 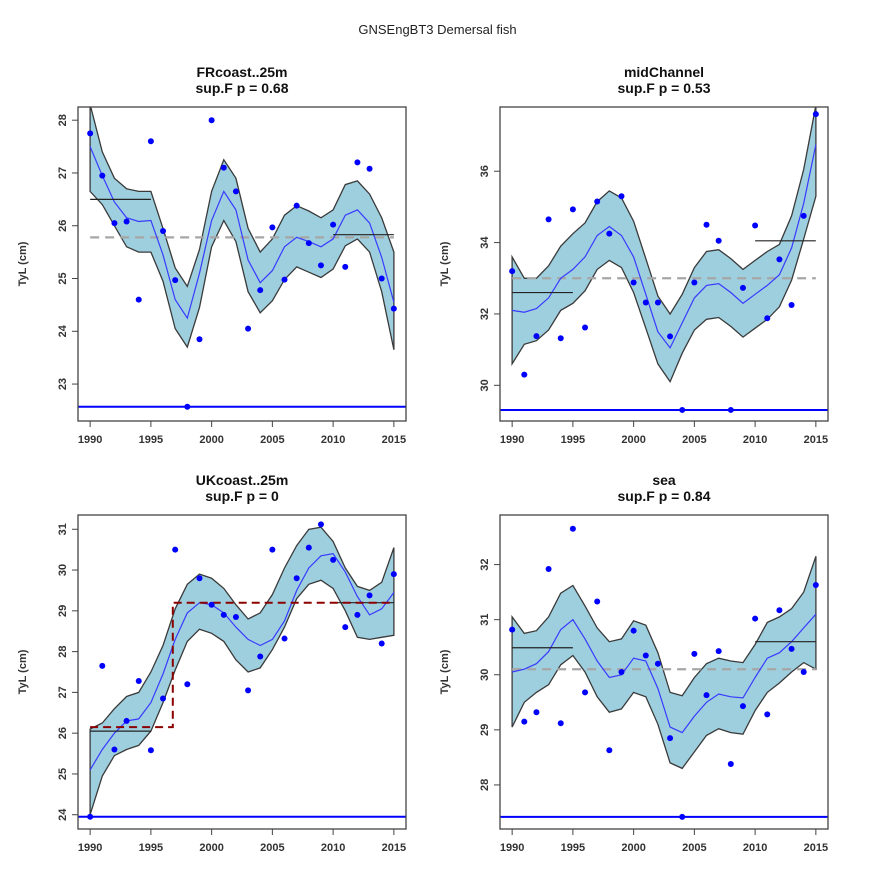 What do you see at coordinates (241, 72) in the screenshot?
I see `panel-title: FRcoast..25m` at bounding box center [241, 72].